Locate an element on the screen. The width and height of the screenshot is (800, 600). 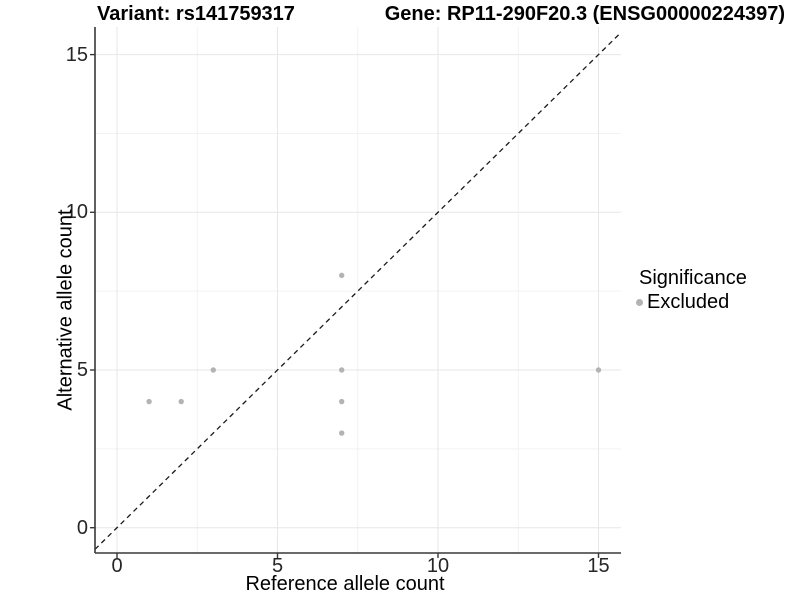
legend: Significance Excluded is located at coordinates (691, 290).